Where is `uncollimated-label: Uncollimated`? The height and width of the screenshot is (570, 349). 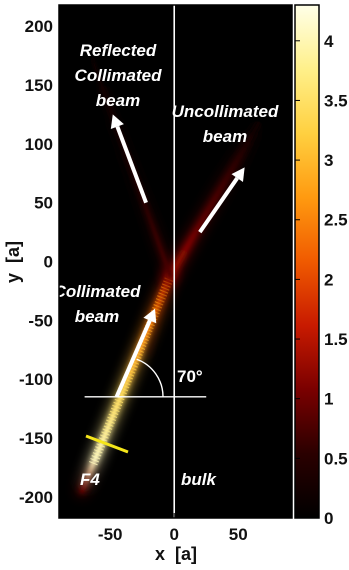
uncollimated-label: Uncollimated is located at coordinates (225, 111).